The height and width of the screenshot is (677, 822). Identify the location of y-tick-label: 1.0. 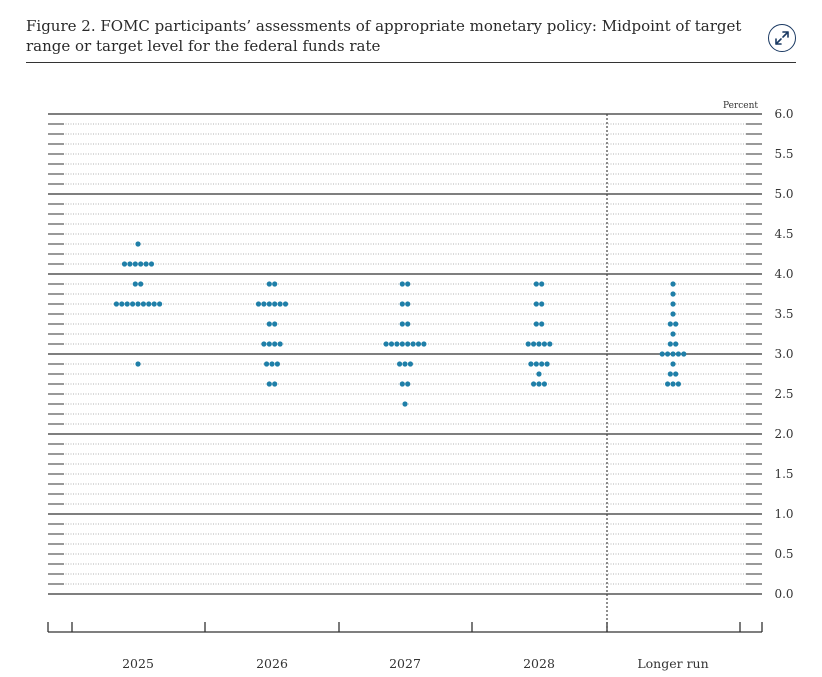
(783, 514).